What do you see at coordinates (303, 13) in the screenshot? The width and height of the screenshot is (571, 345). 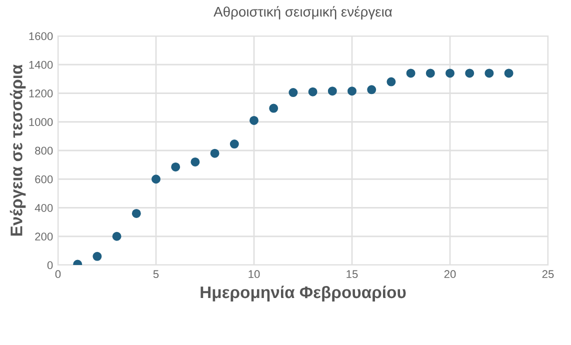 I see `chart-title: Αθροιστική σεισμική ενέργεια` at bounding box center [303, 13].